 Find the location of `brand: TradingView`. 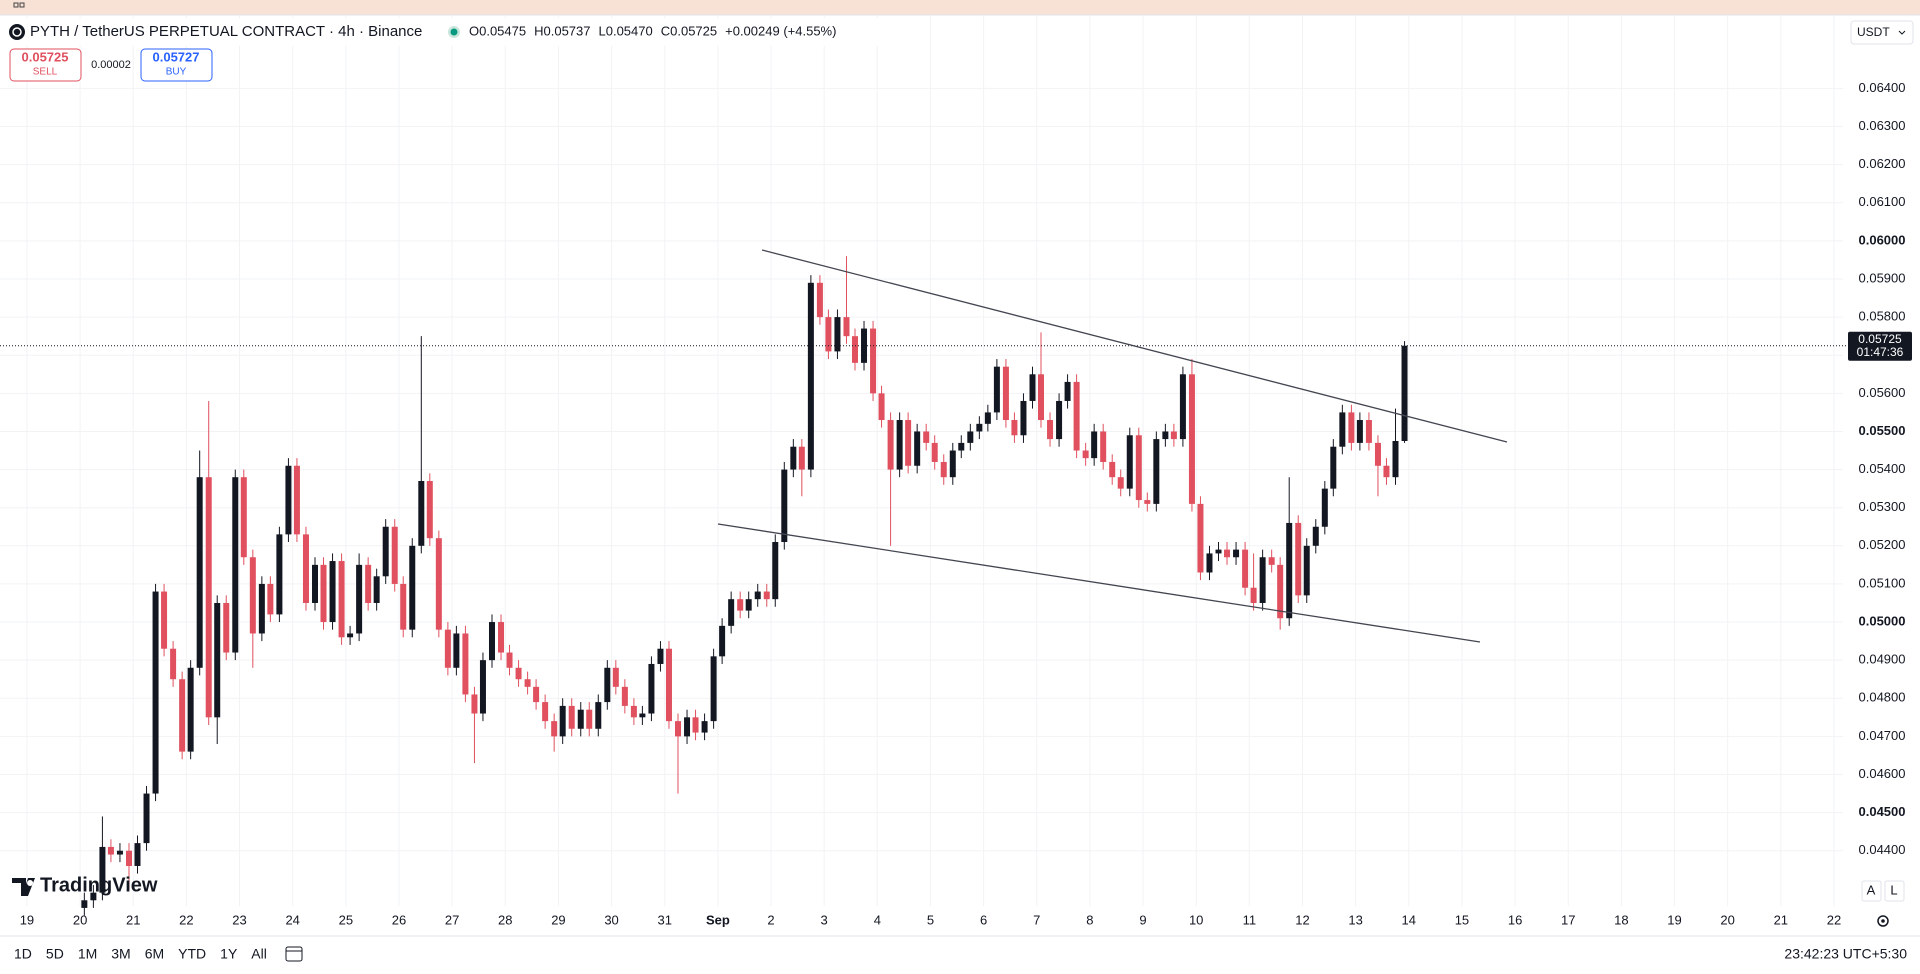

brand: TradingView is located at coordinates (99, 885).